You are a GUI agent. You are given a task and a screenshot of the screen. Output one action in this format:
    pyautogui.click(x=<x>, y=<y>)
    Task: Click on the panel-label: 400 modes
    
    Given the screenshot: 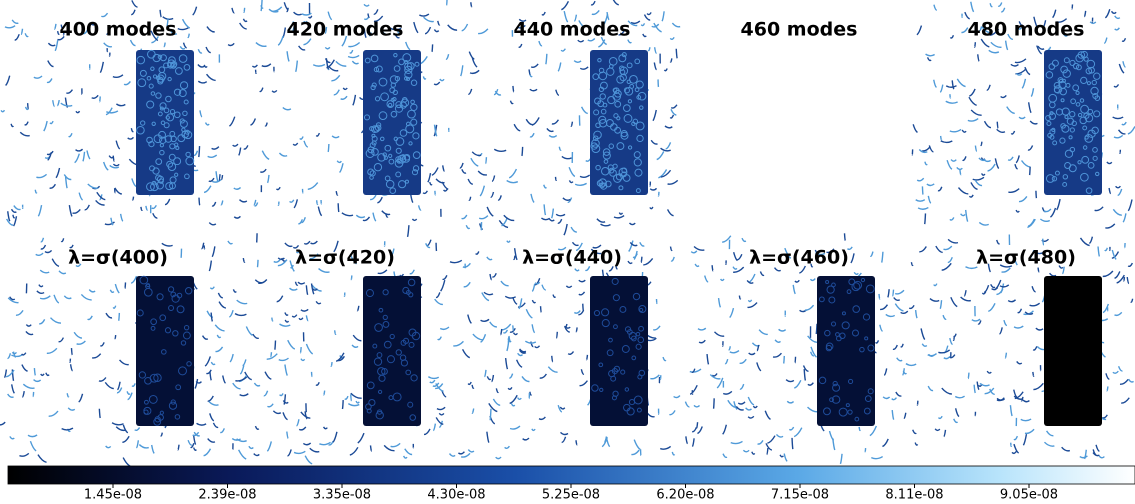 What is the action you would take?
    pyautogui.click(x=118, y=30)
    